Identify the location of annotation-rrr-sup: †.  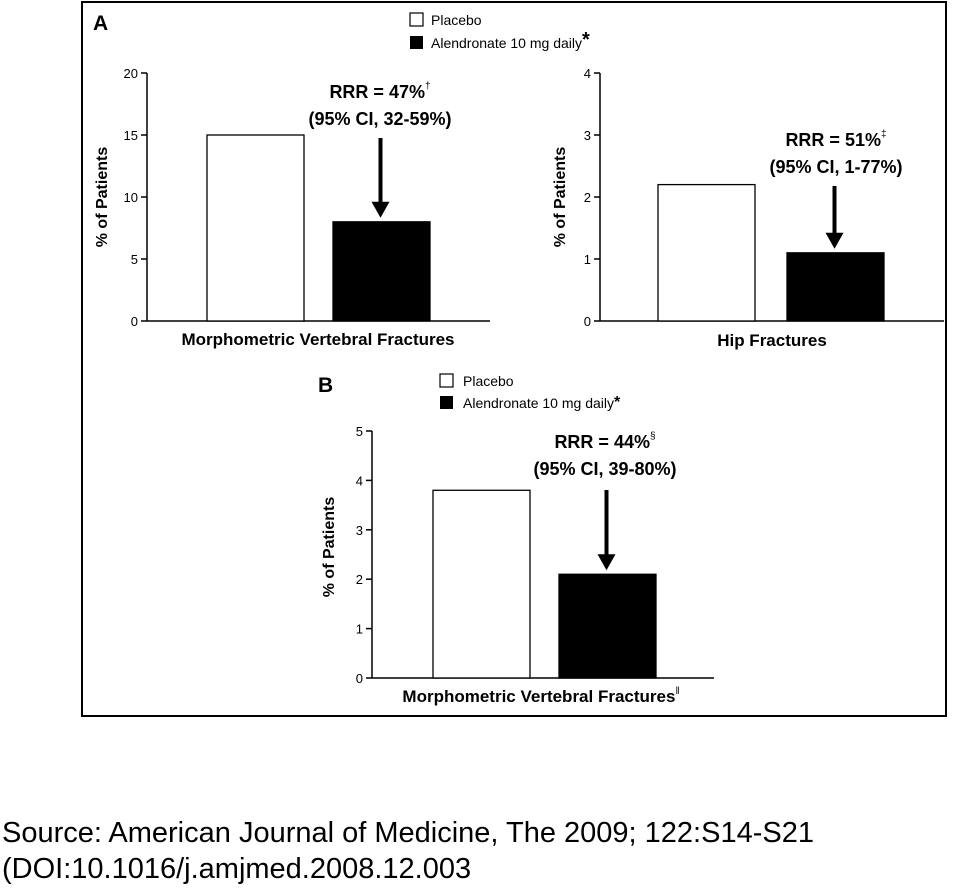
(428, 86).